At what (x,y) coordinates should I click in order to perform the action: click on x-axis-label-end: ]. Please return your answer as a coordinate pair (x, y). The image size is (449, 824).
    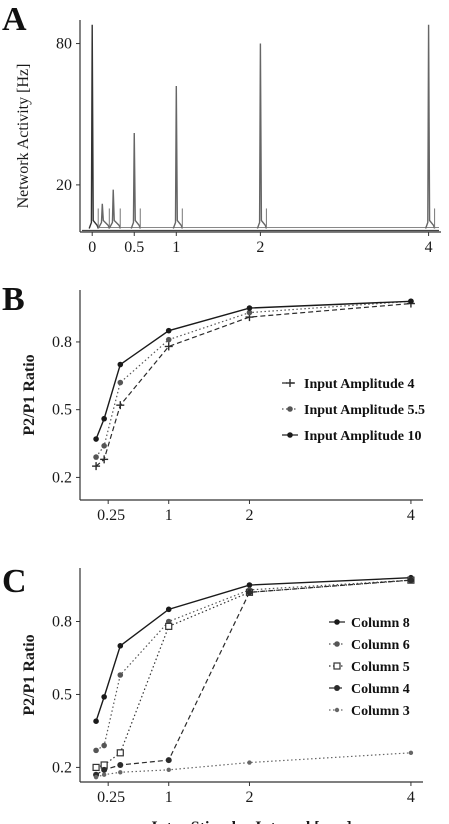
    Looking at the image, I should click on (346, 821).